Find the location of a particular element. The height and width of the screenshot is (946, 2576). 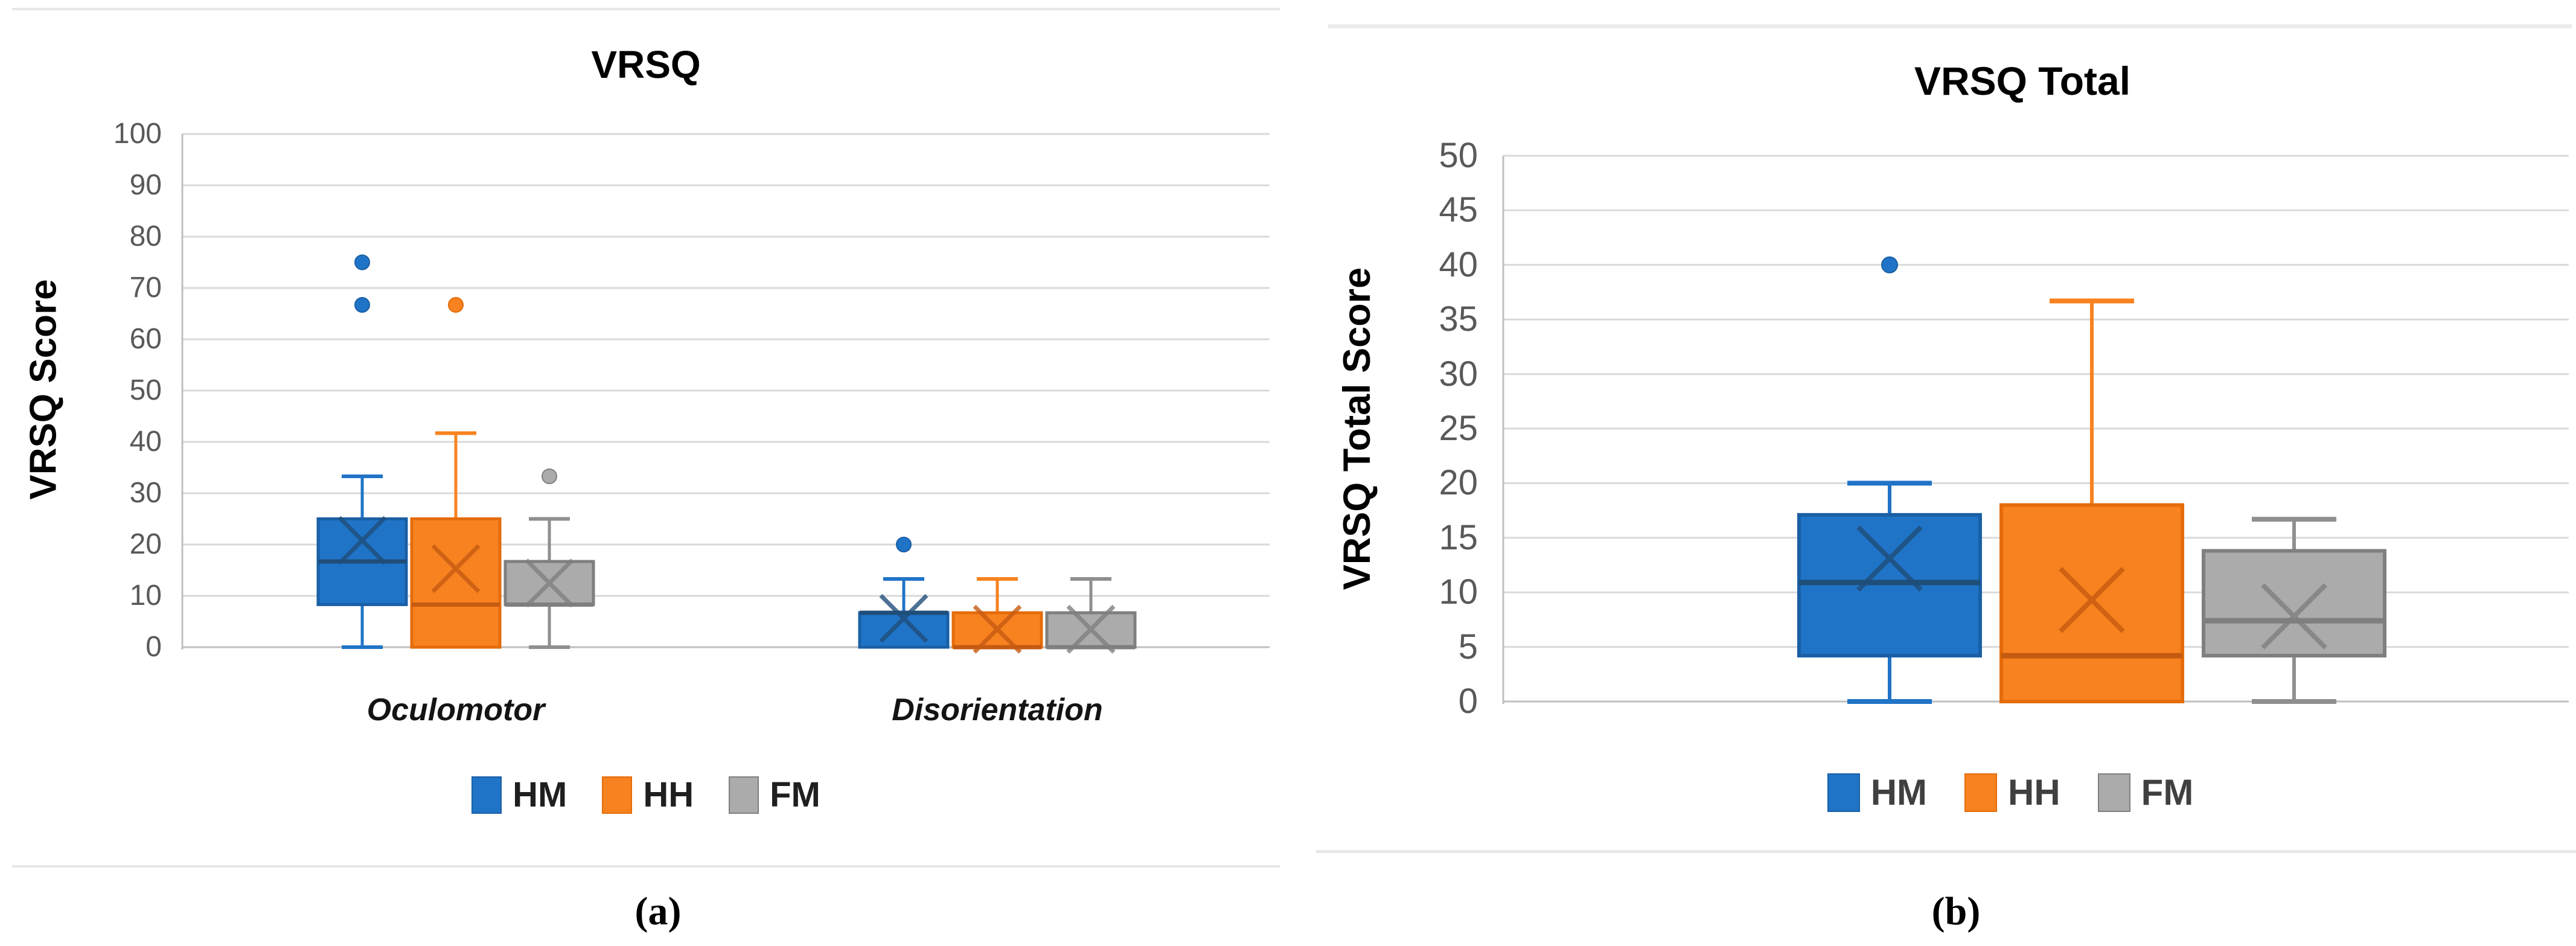

y-axis-title-a: VRSQ Score is located at coordinates (43, 389).